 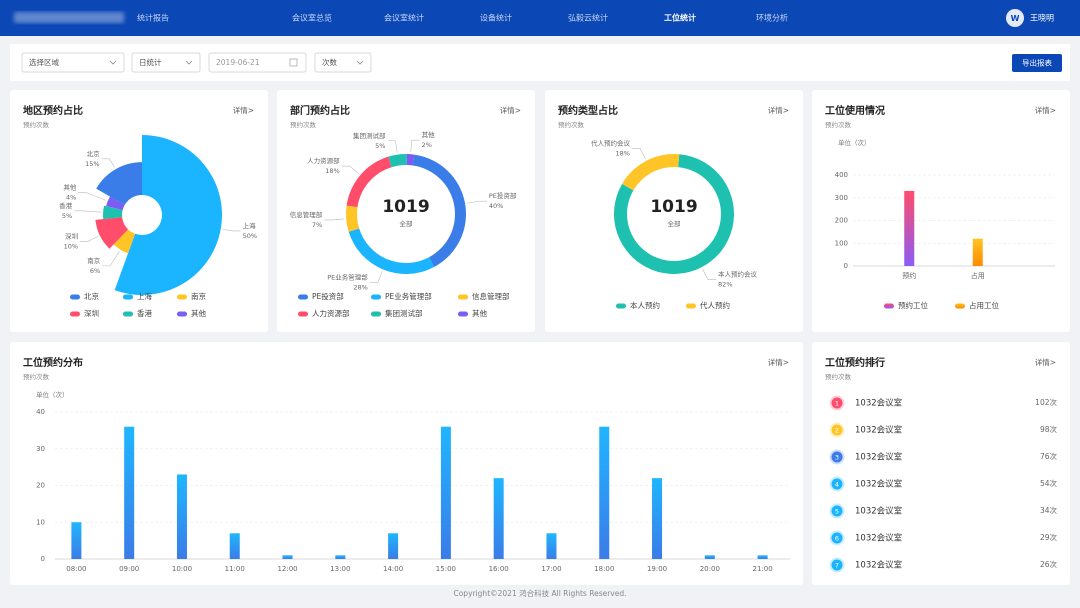 What do you see at coordinates (66, 205) in the screenshot?
I see `slice-label: 香港` at bounding box center [66, 205].